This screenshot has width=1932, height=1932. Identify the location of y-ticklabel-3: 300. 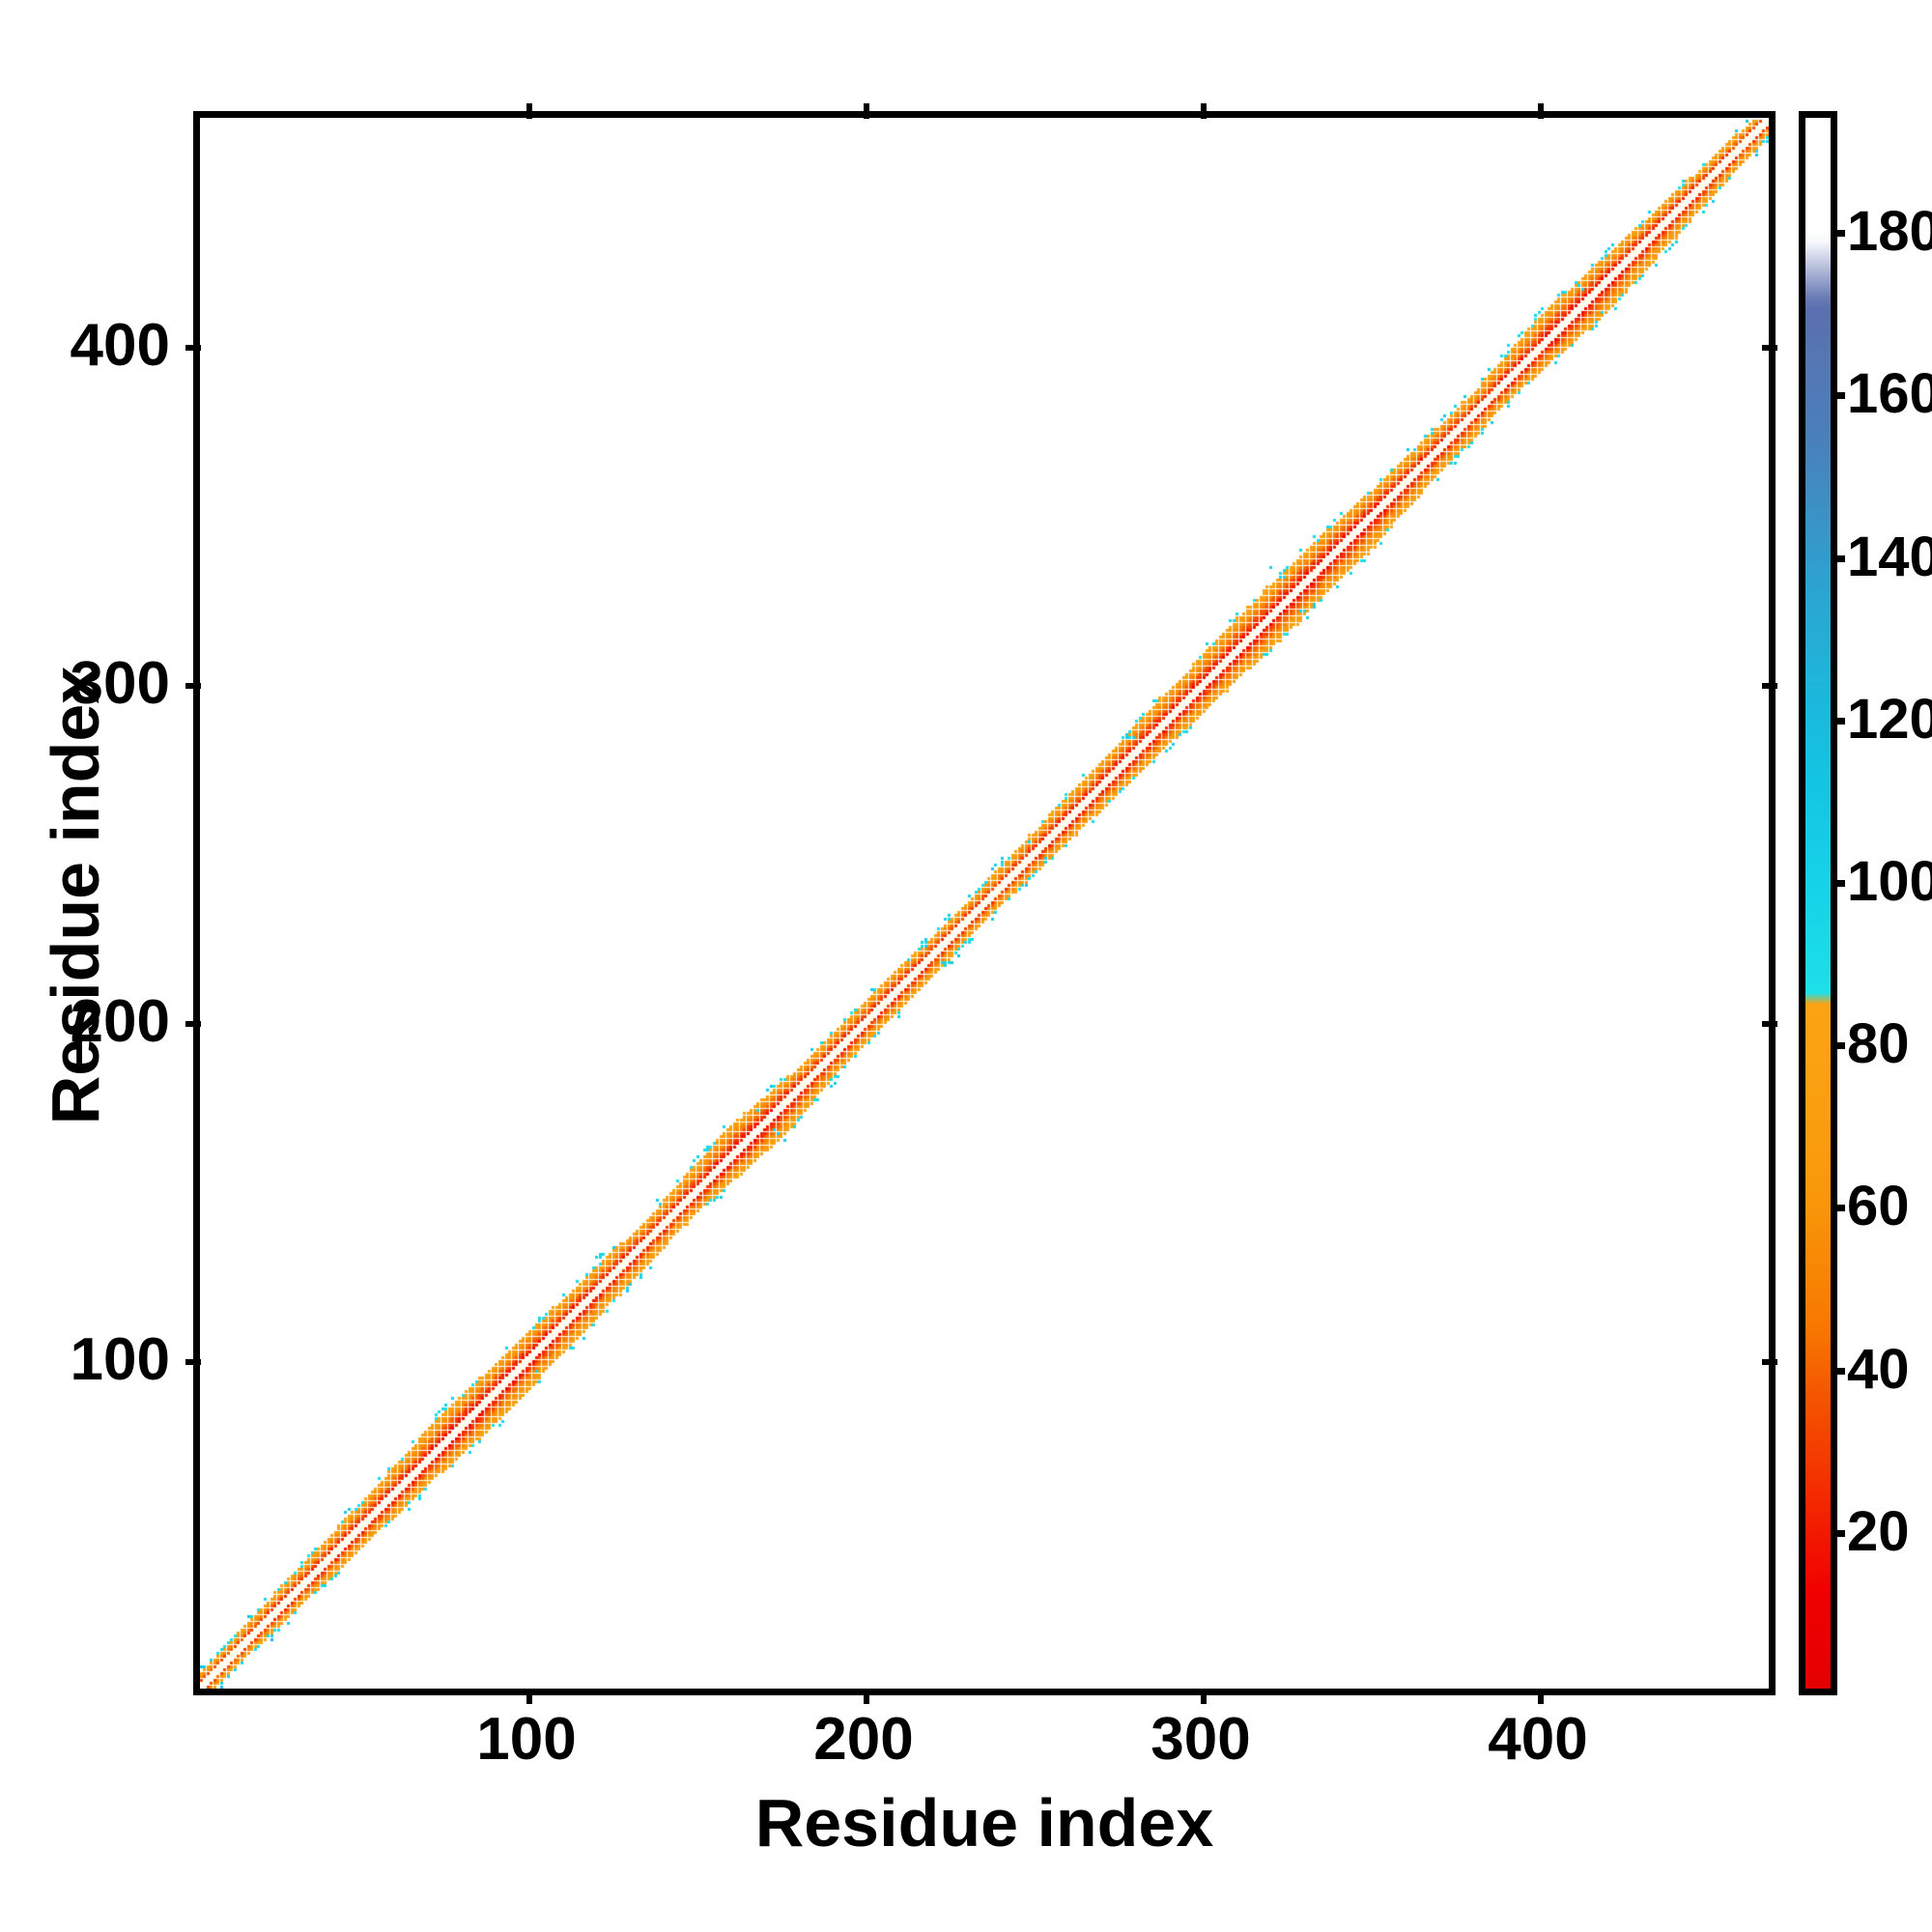
(120, 683).